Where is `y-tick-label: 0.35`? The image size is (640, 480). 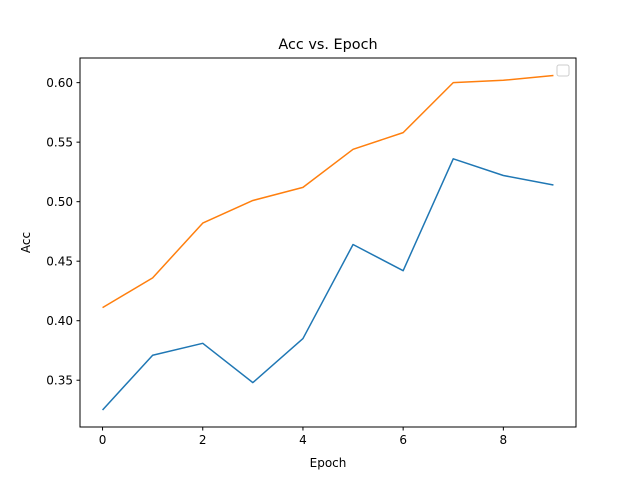
y-tick-label: 0.35 is located at coordinates (59, 381).